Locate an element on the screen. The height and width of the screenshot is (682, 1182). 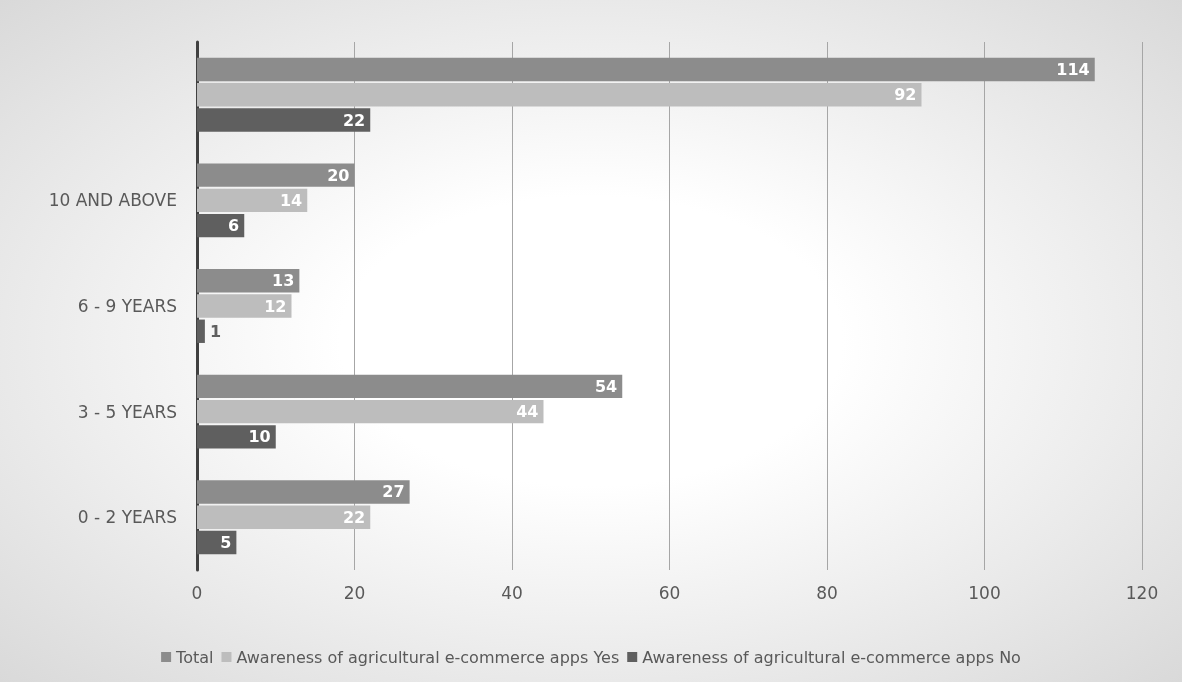
data-label: 10 is located at coordinates (259, 437).